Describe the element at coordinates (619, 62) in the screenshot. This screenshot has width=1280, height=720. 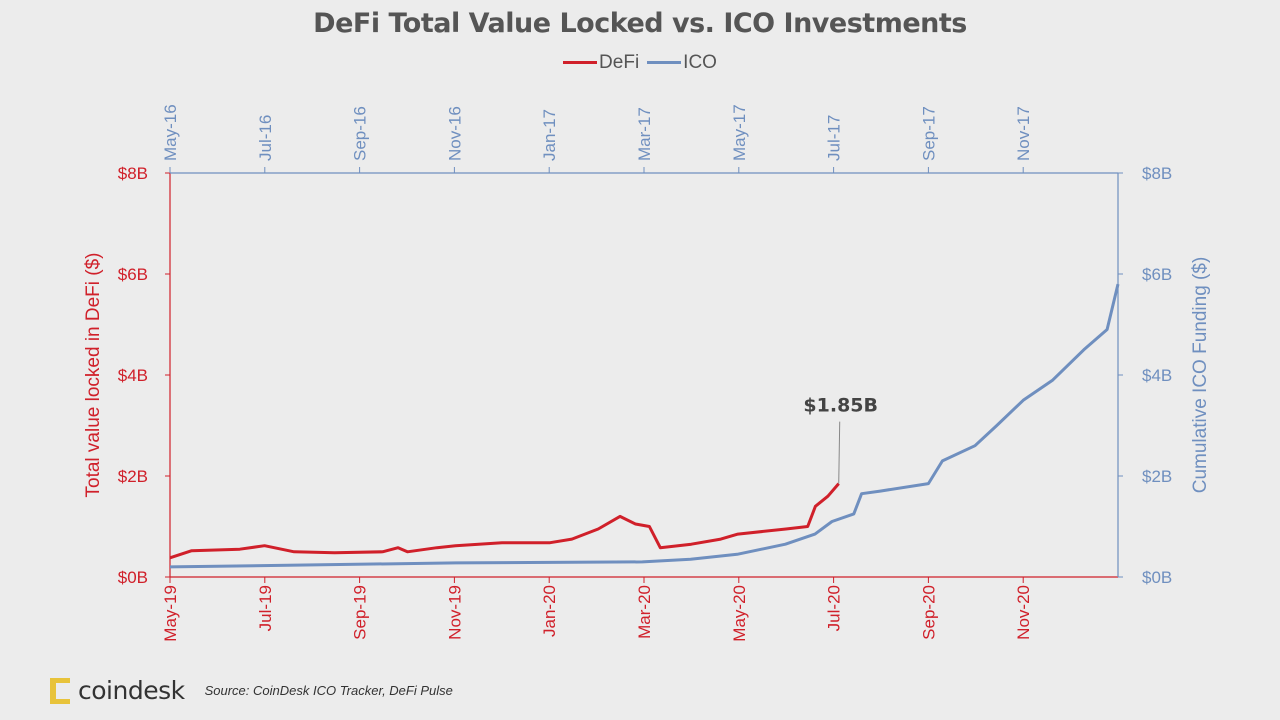
I see `legend-label-defi: DeFi` at that location.